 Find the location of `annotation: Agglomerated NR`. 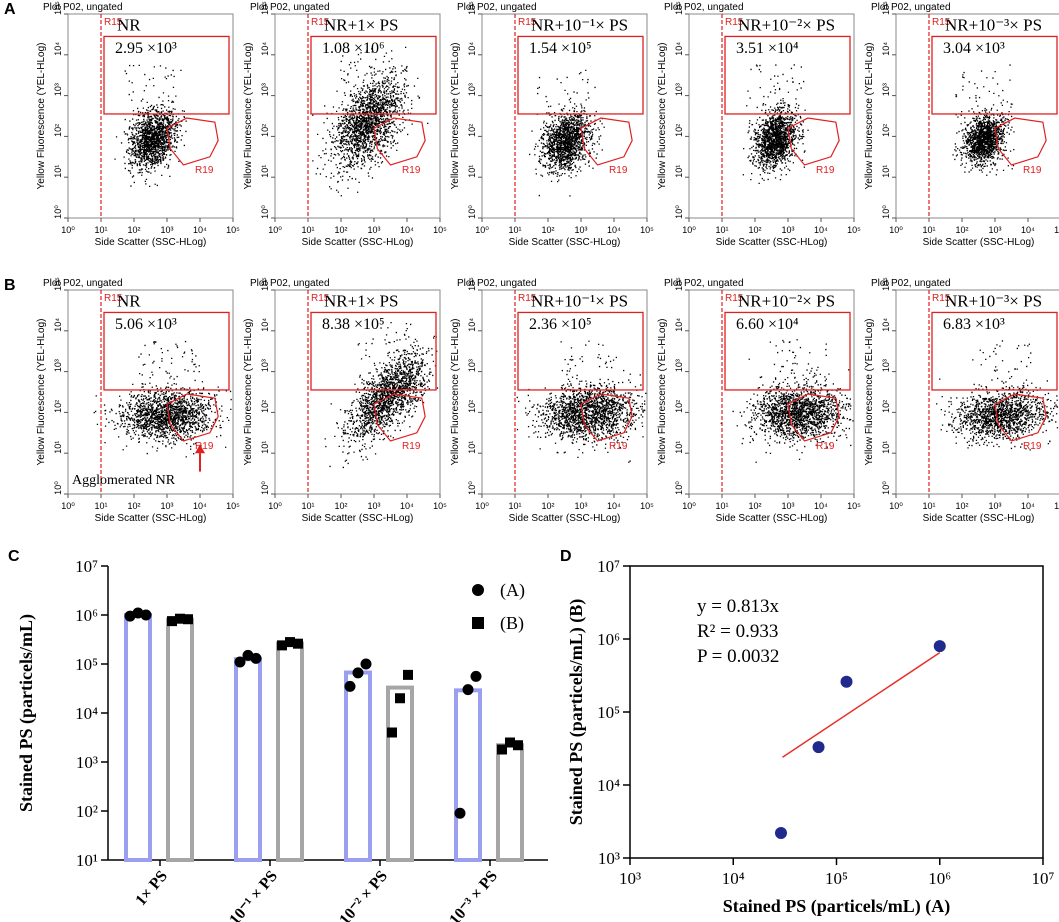

annotation: Agglomerated NR is located at coordinates (124, 480).